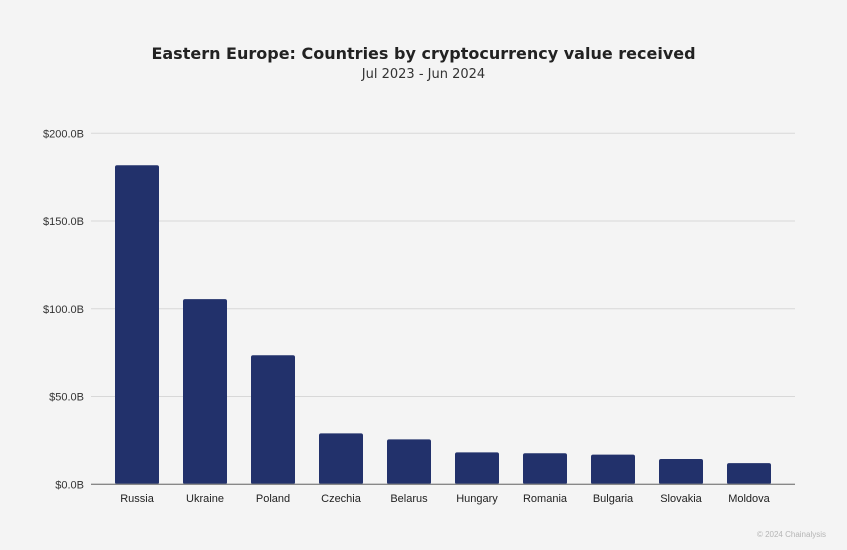 The height and width of the screenshot is (550, 847). What do you see at coordinates (137, 499) in the screenshot?
I see `x-tick-label: Russia` at bounding box center [137, 499].